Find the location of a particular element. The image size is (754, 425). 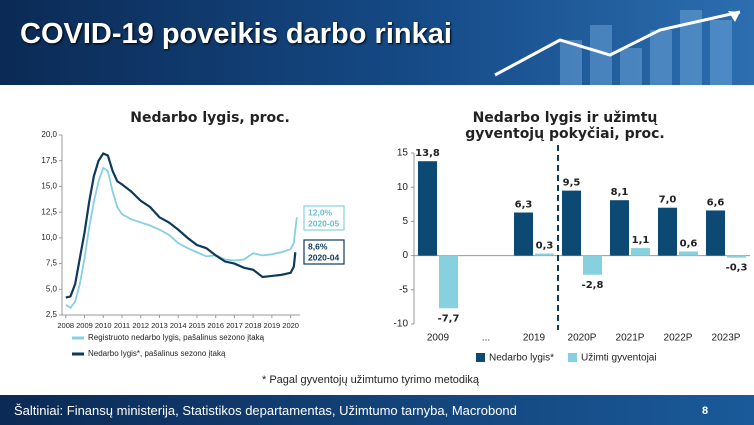

end-label-value: 12,0% is located at coordinates (320, 212).